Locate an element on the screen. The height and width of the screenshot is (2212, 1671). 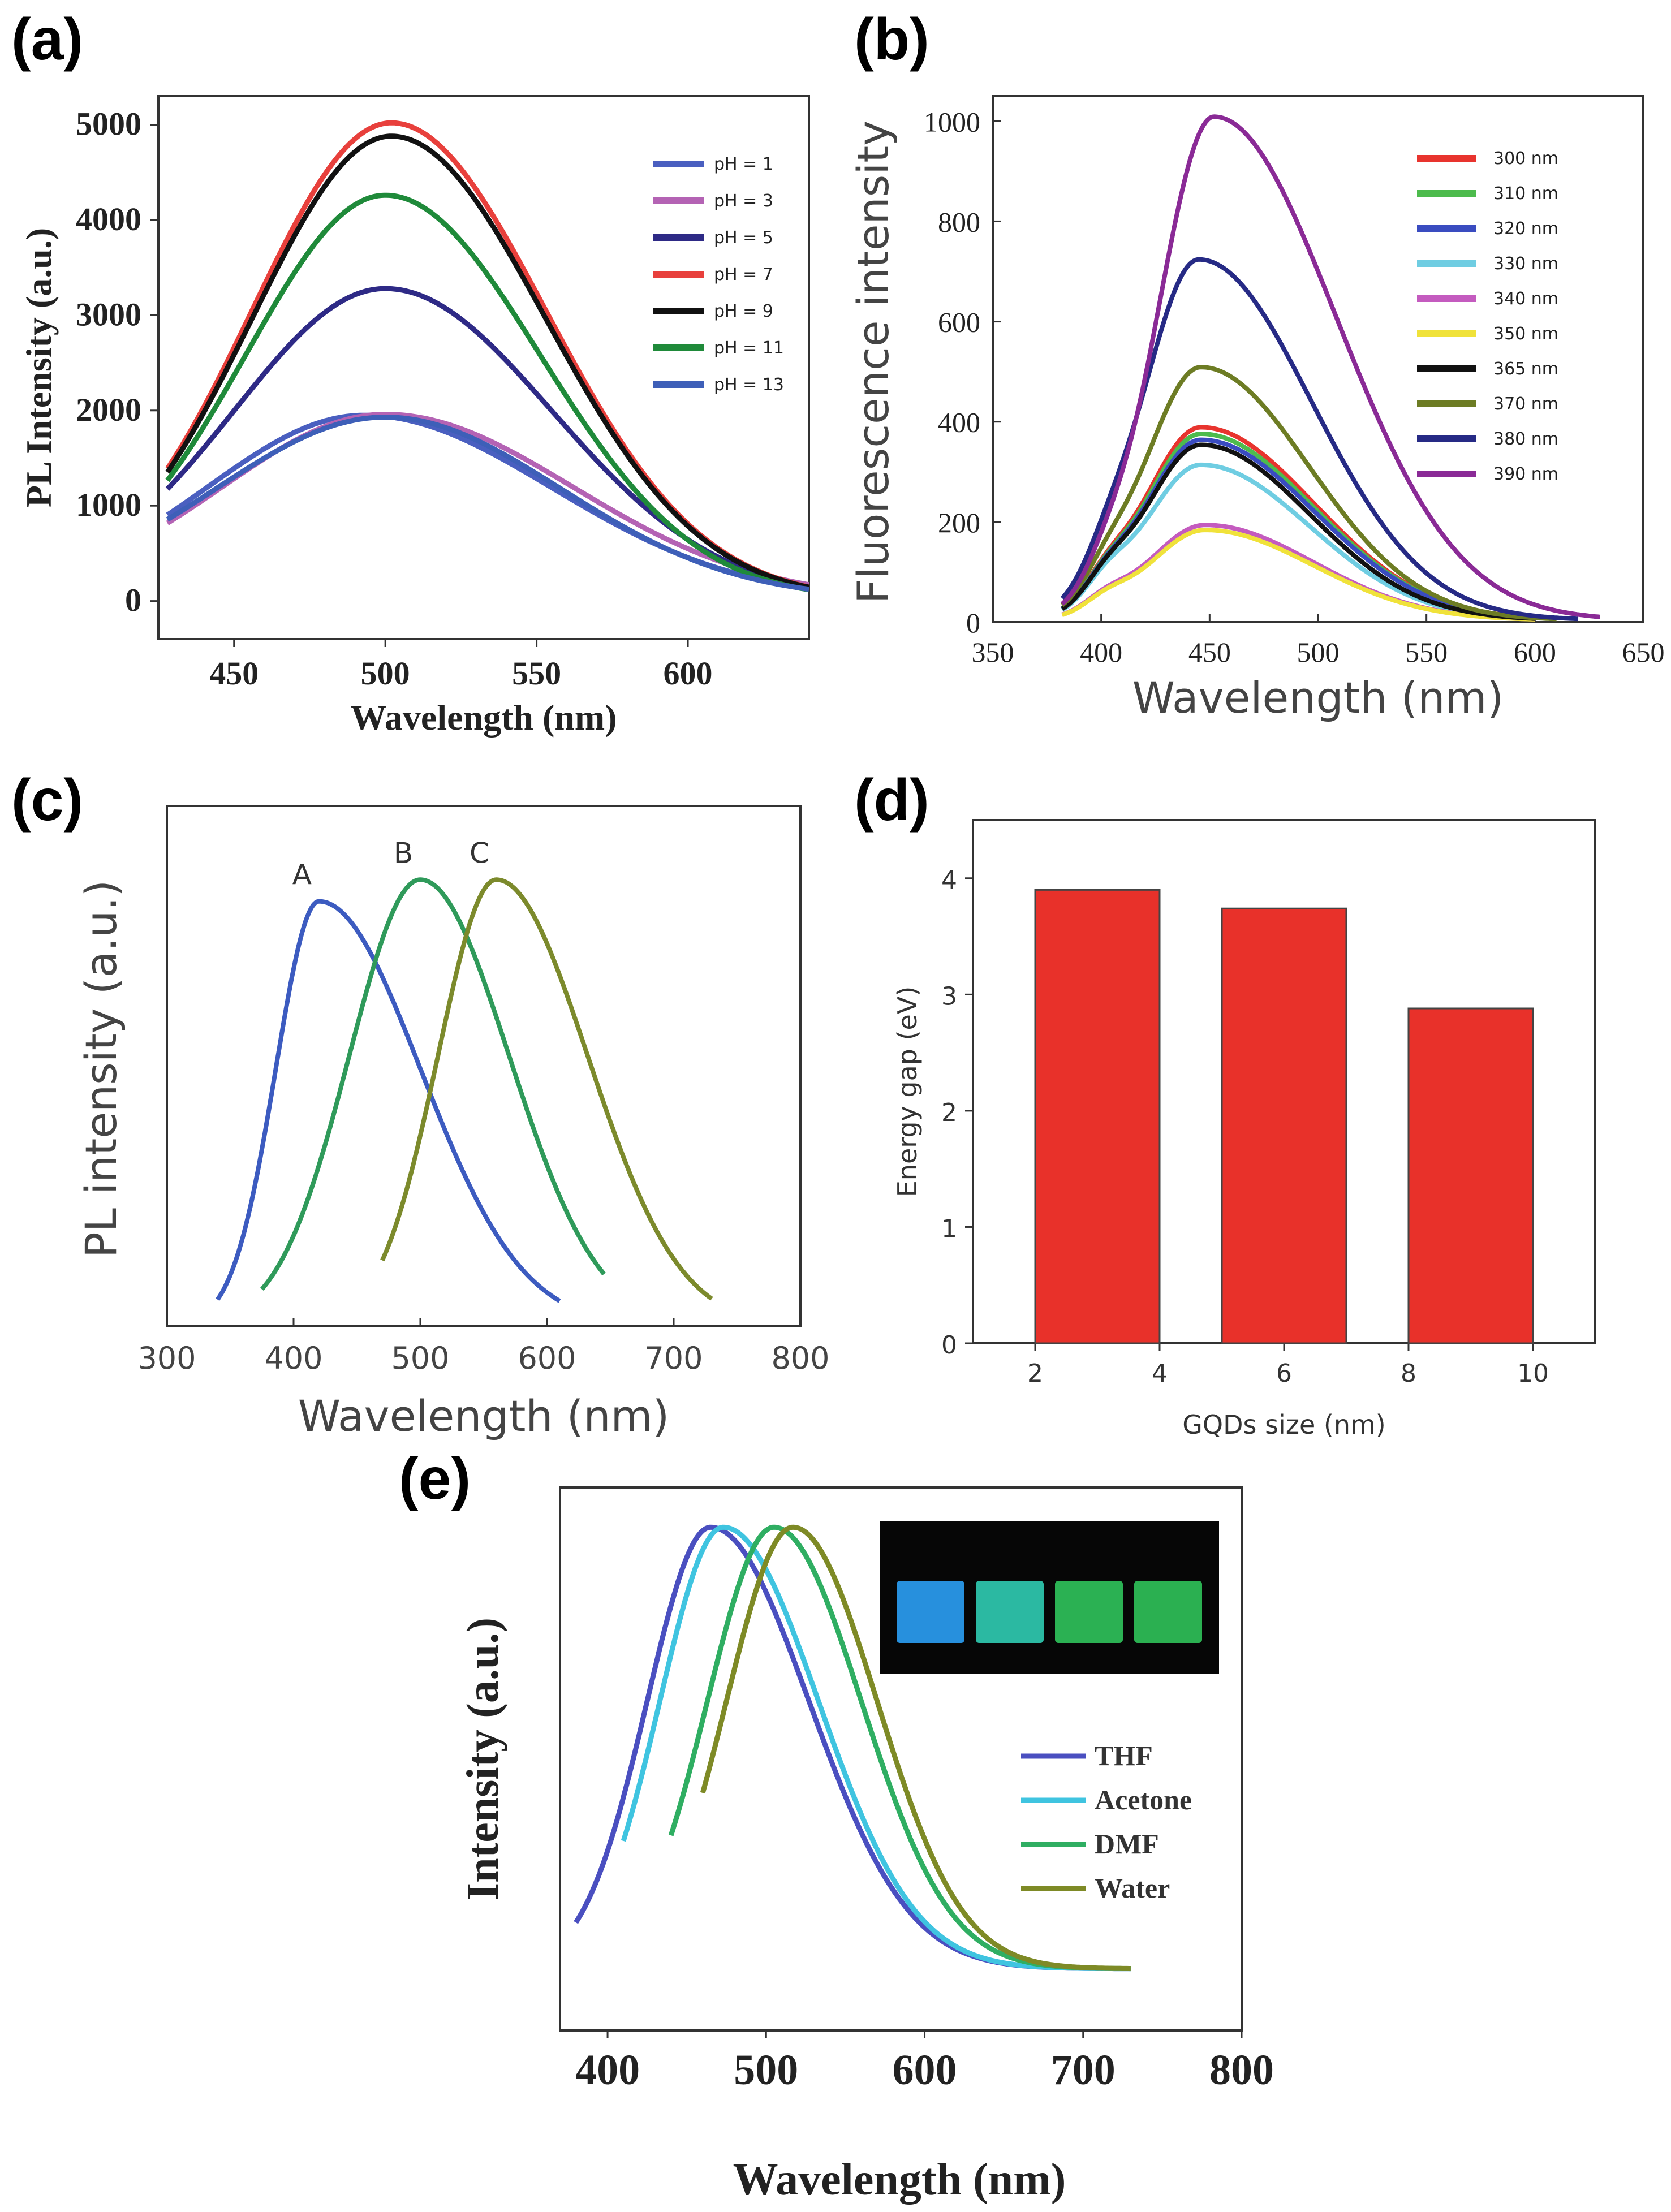
panel-b-x-tick-label: 550 is located at coordinates (1426, 652).